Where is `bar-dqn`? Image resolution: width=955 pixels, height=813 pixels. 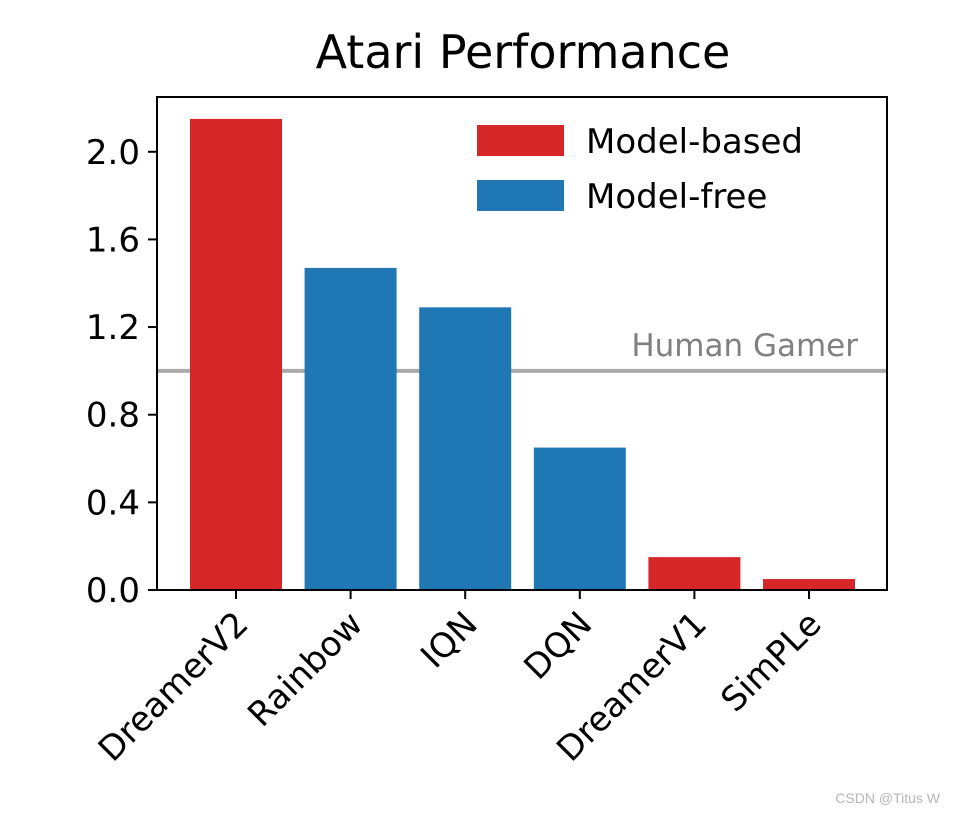
bar-dqn is located at coordinates (579, 518).